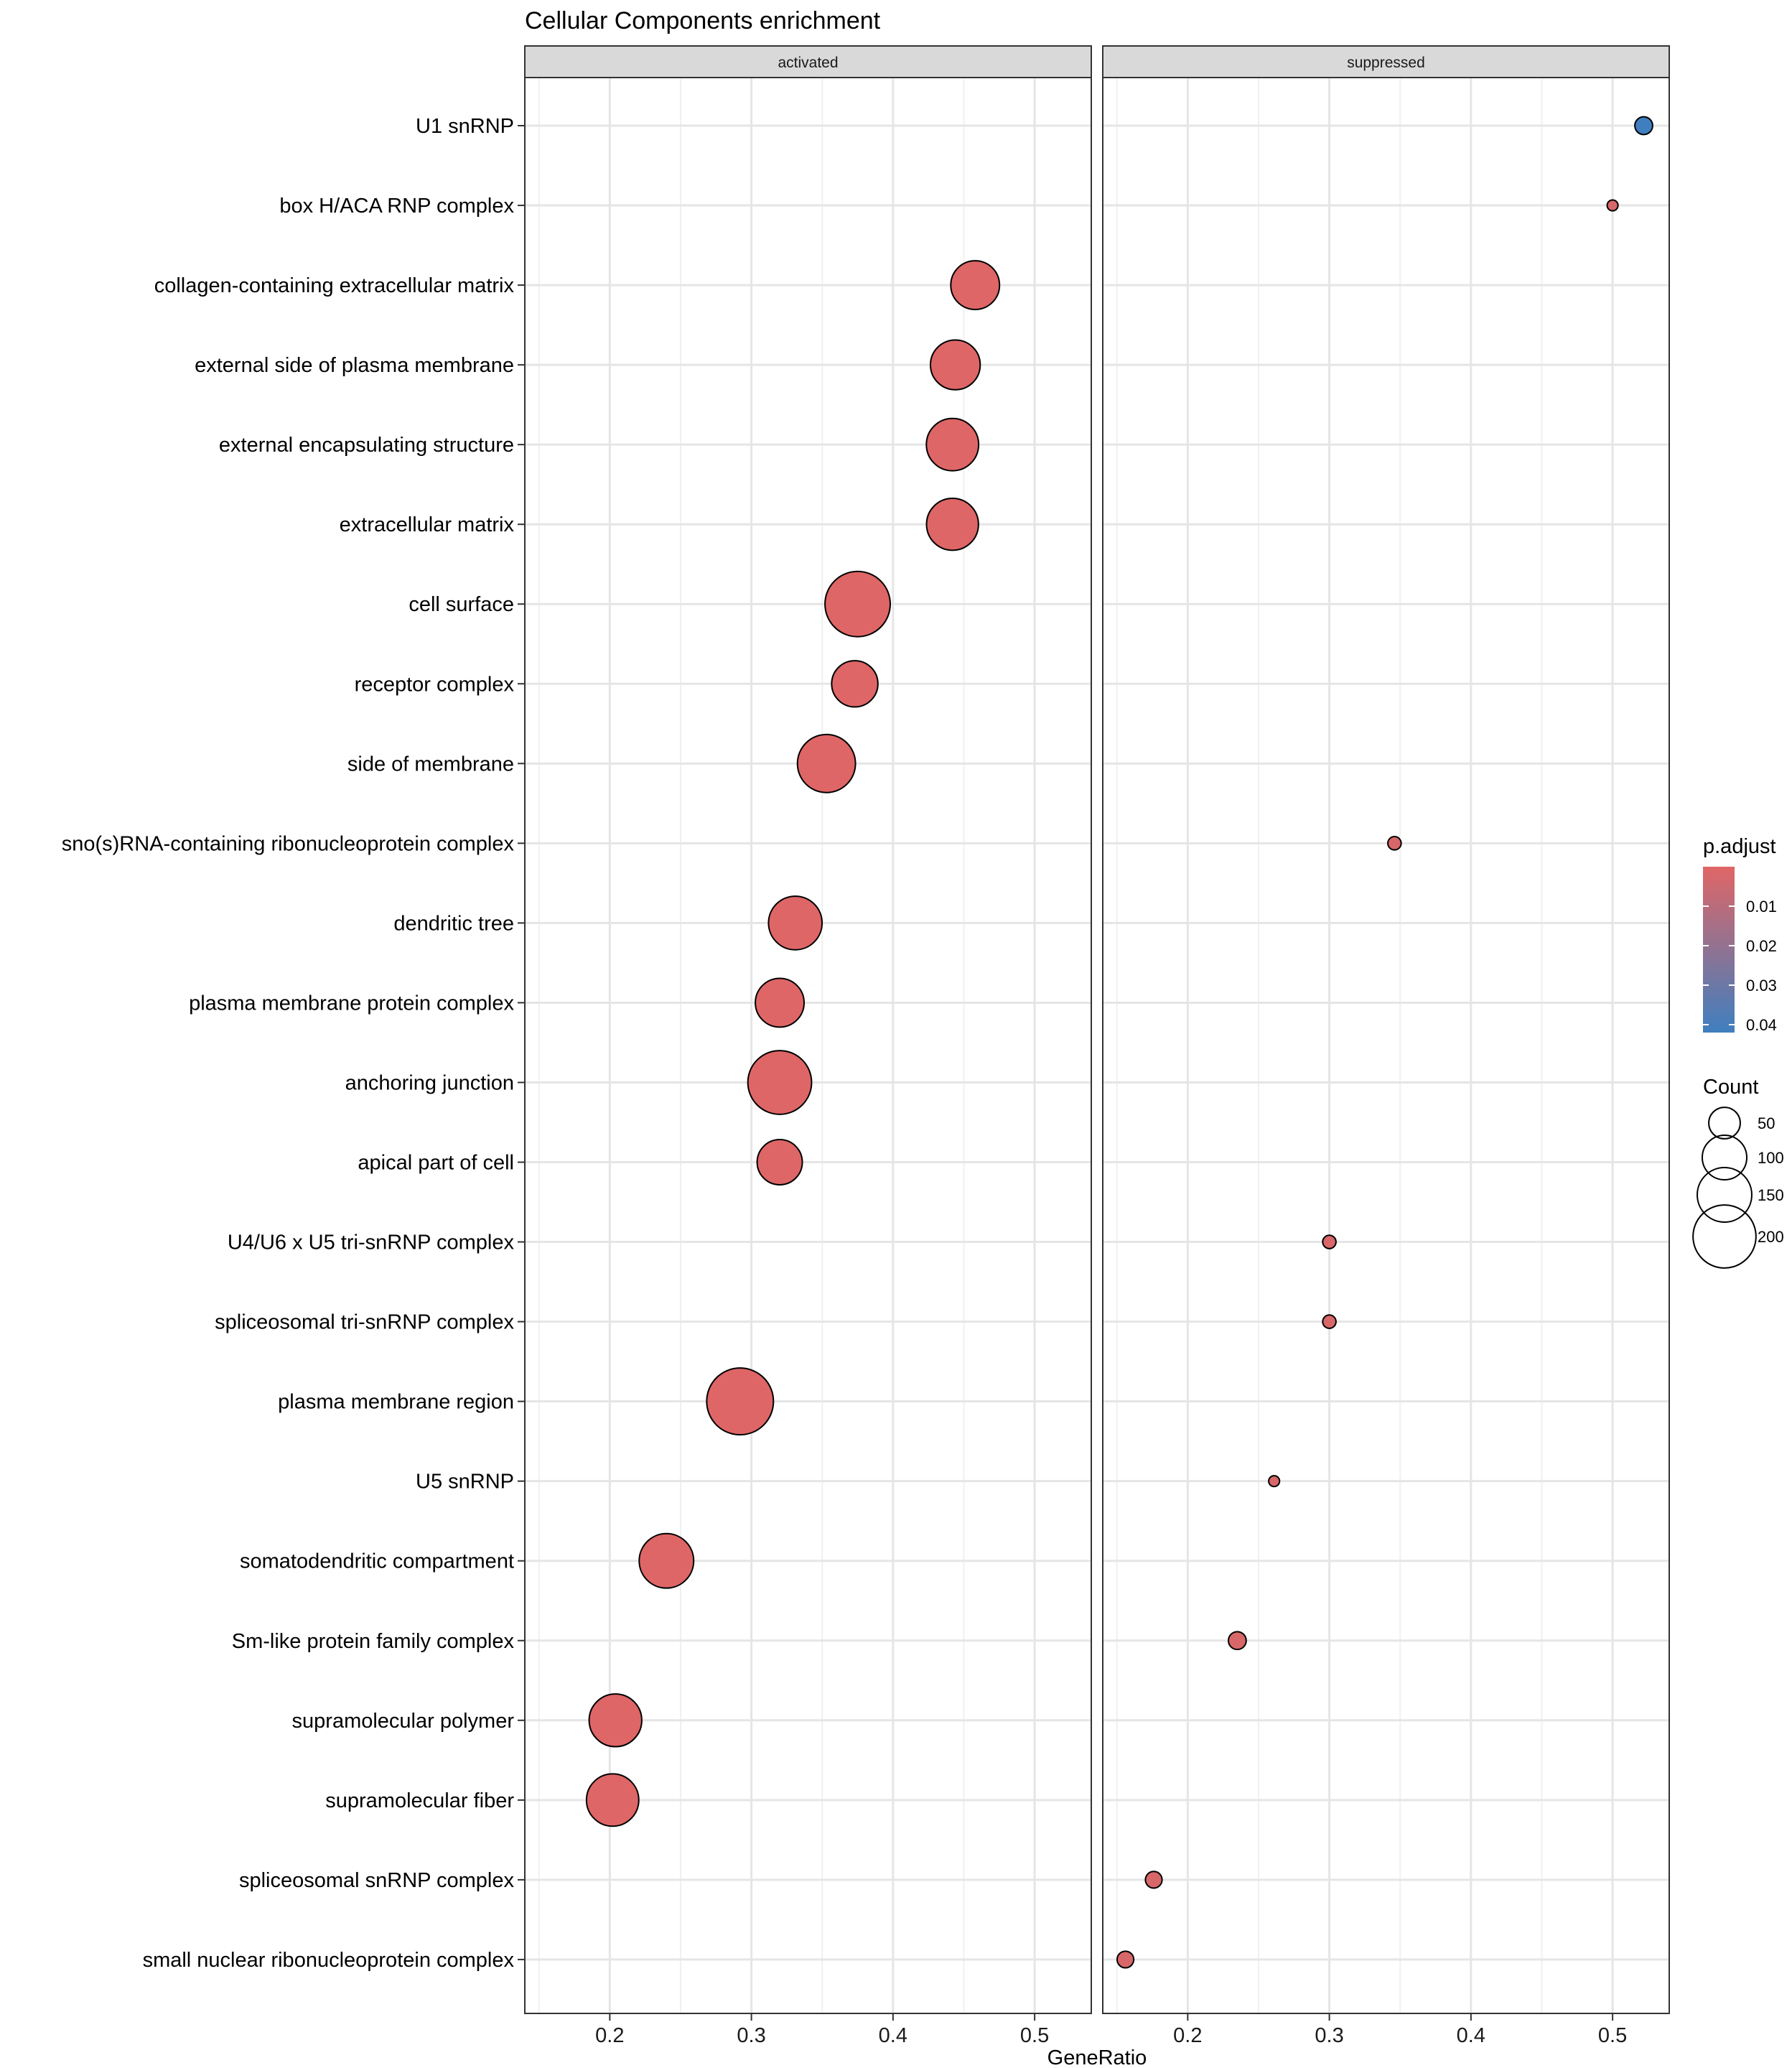 The width and height of the screenshot is (1792, 2068). I want to click on y-tick-label: external encapsulating structure, so click(366, 446).